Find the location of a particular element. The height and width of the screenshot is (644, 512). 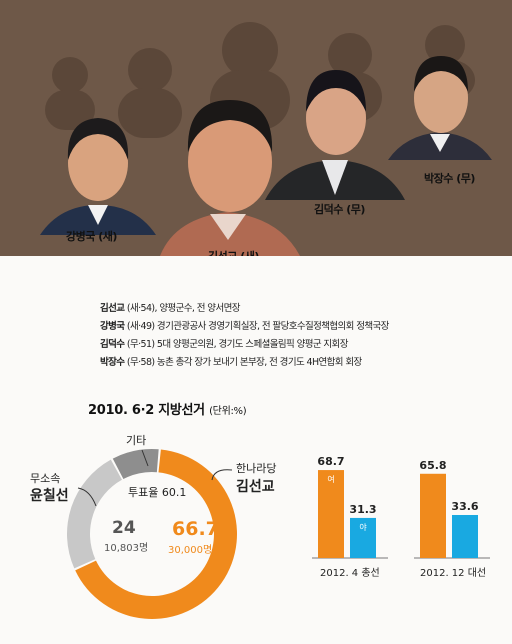

portrait-kimds is located at coordinates (335, 135).